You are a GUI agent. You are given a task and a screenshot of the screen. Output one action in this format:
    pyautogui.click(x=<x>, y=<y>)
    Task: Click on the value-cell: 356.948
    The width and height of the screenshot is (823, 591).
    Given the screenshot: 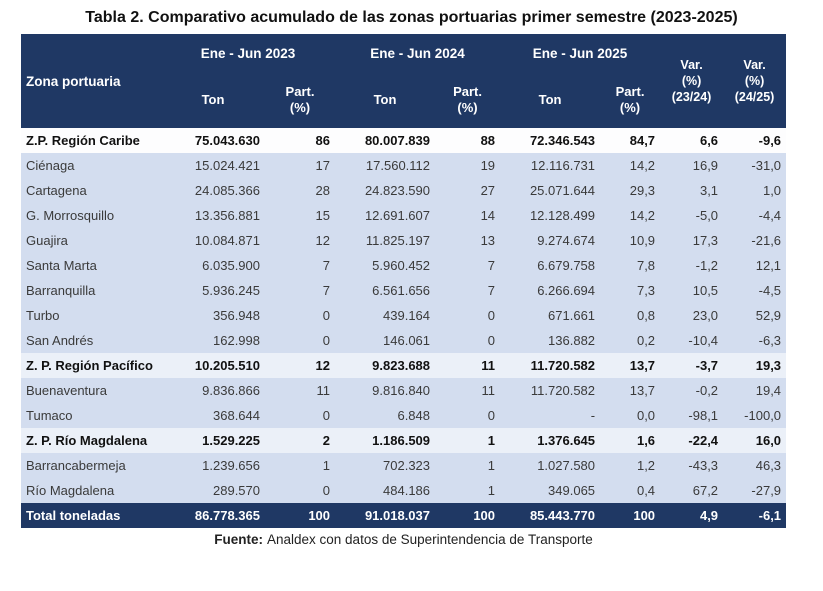 What is the action you would take?
    pyautogui.click(x=236, y=315)
    